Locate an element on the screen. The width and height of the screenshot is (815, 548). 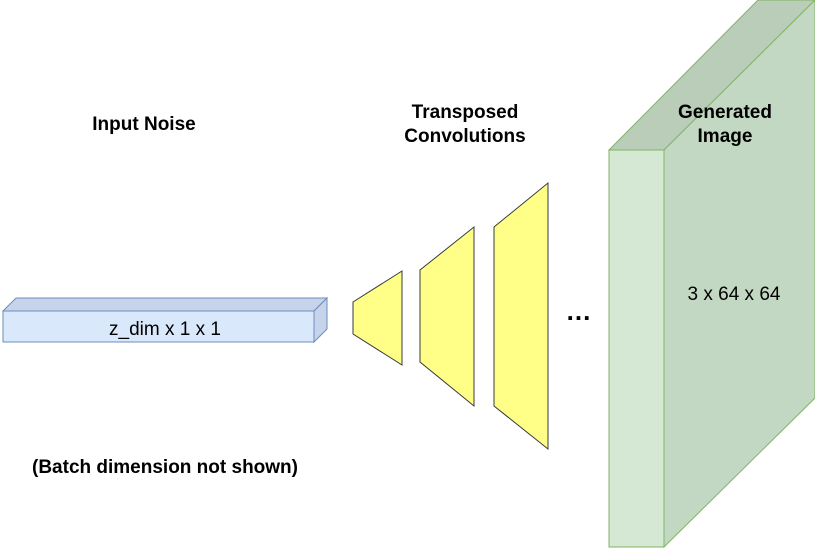
input-noise-shape-label: z_dim x 1 x 1 is located at coordinates (165, 329).